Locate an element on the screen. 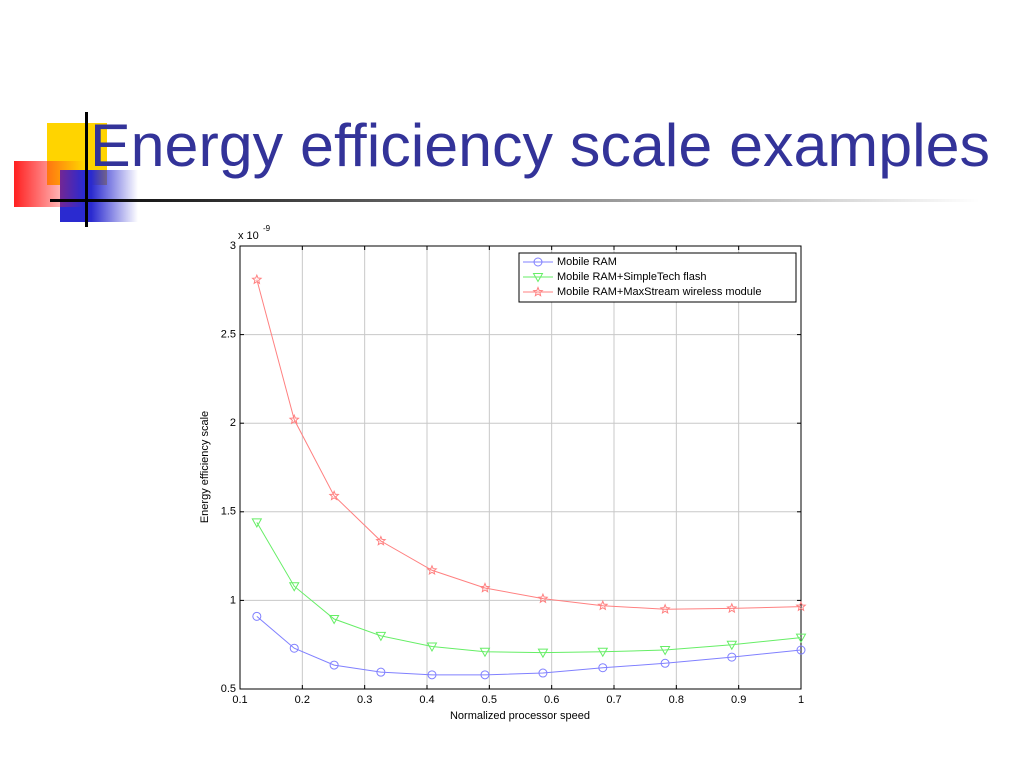  x-tick-label: 0.6 is located at coordinates (551, 700).